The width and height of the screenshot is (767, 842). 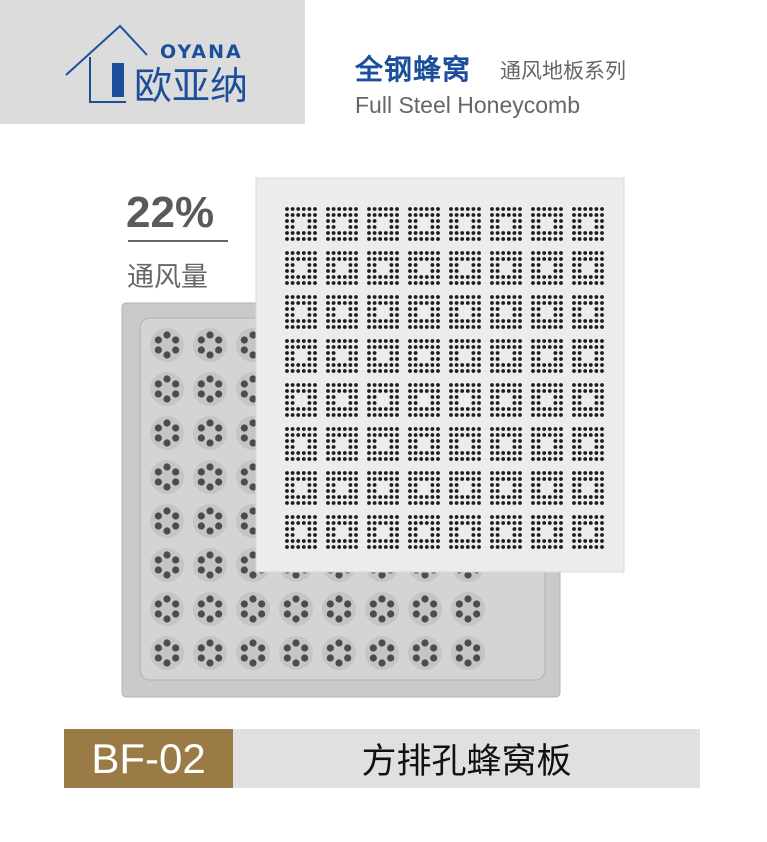 What do you see at coordinates (170, 212) in the screenshot?
I see `airflow-value: 22%` at bounding box center [170, 212].